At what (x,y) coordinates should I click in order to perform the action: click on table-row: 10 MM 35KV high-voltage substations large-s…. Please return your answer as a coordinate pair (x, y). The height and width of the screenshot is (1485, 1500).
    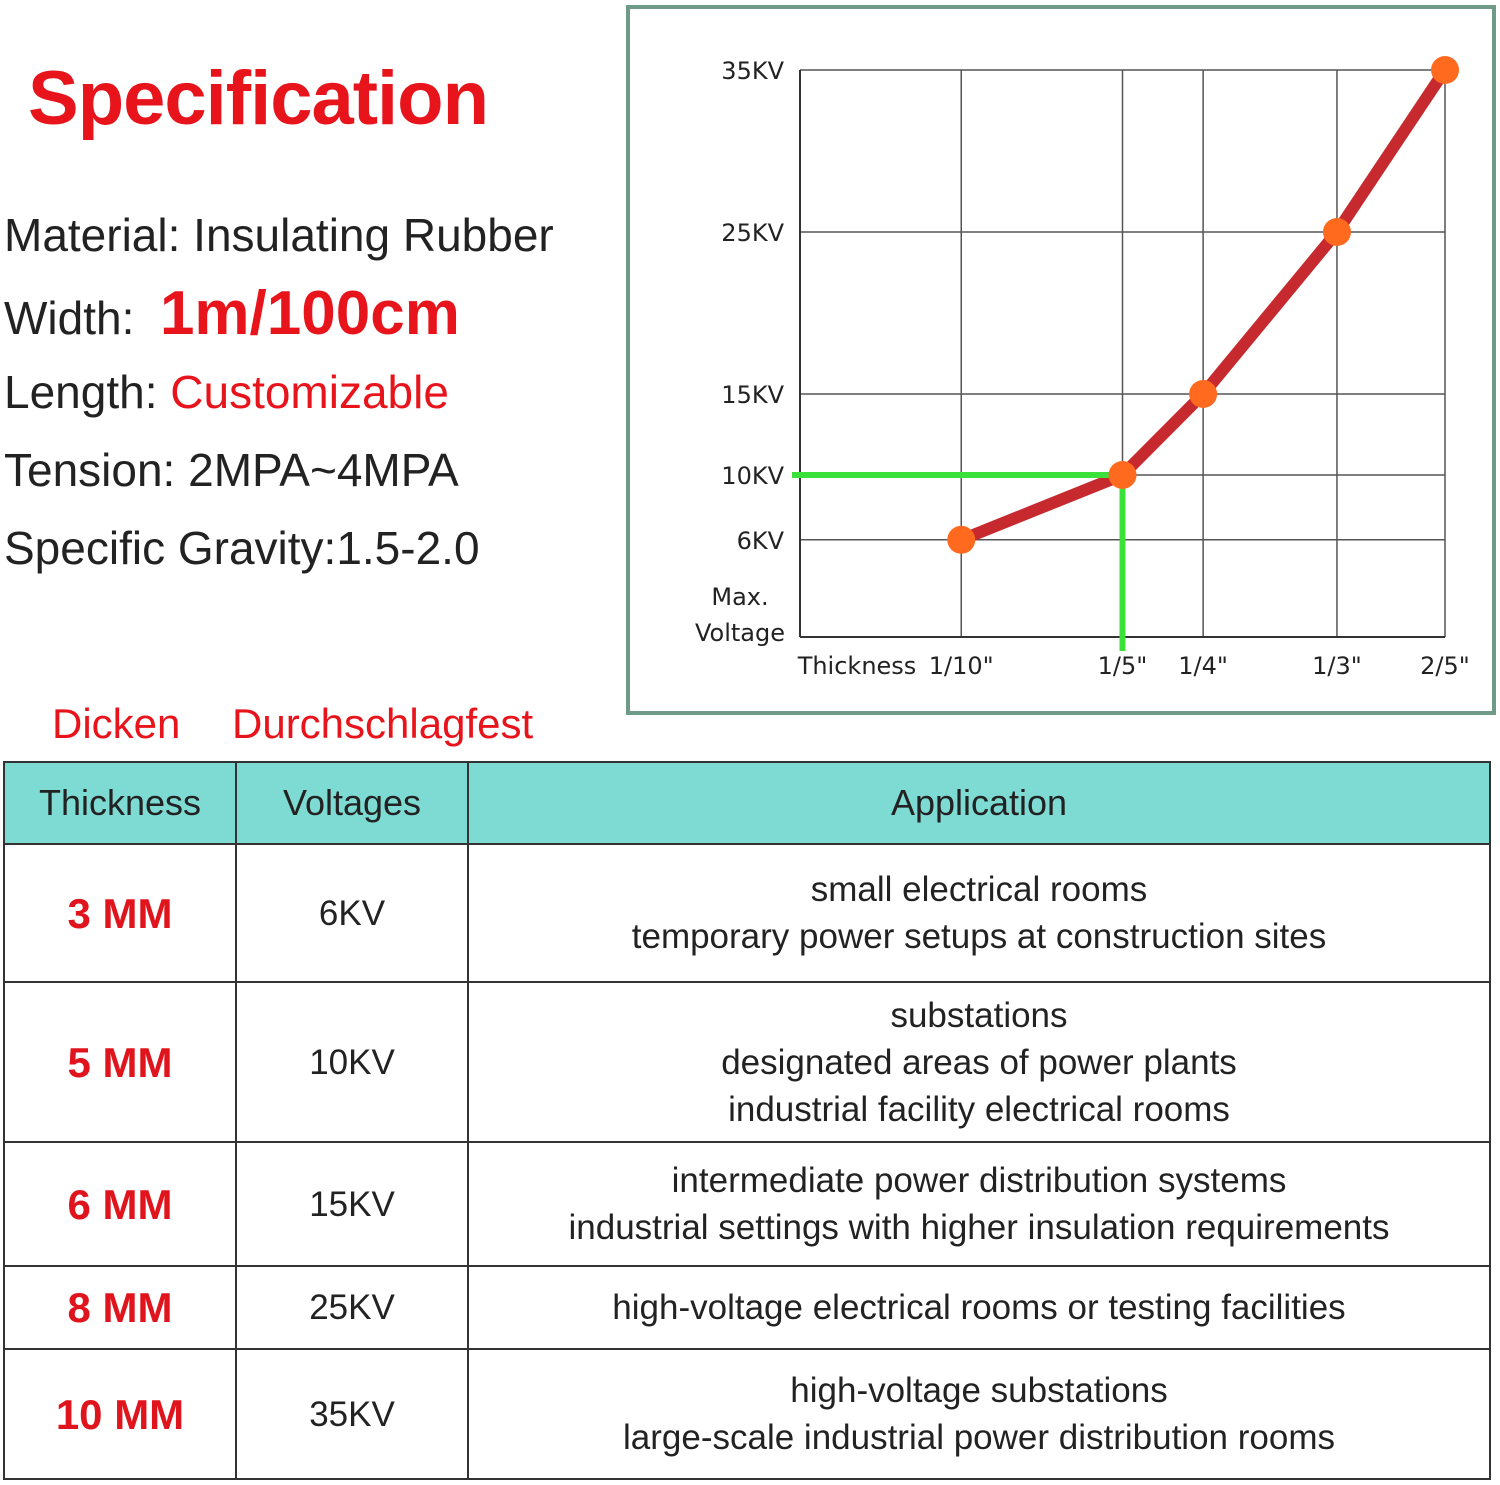
    Looking at the image, I should click on (747, 1414).